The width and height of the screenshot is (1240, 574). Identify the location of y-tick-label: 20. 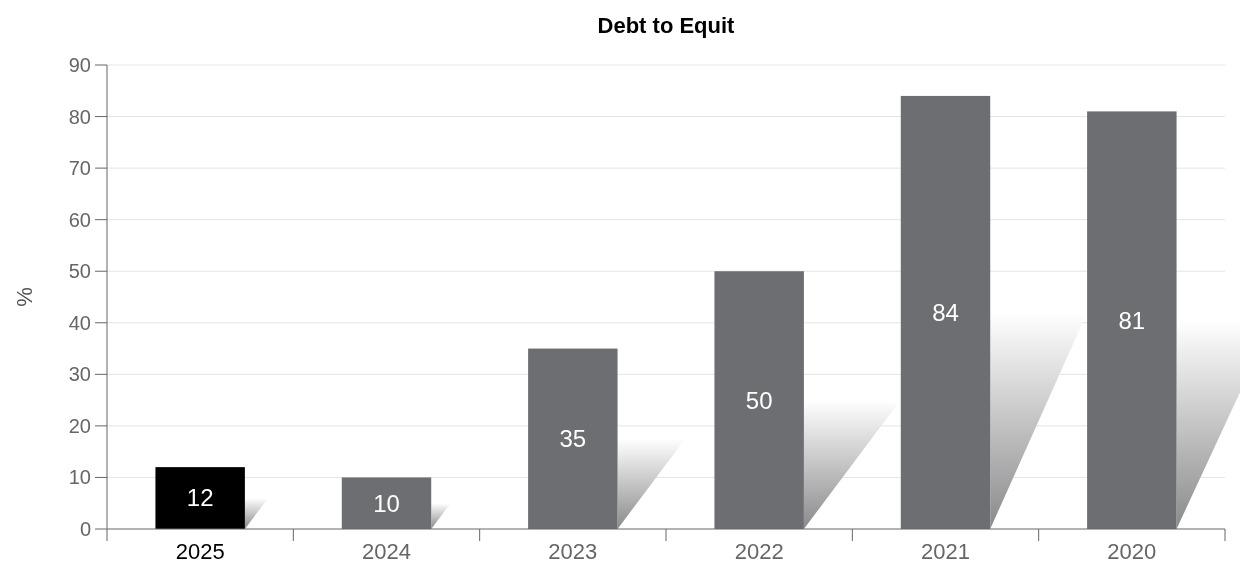
(79, 425).